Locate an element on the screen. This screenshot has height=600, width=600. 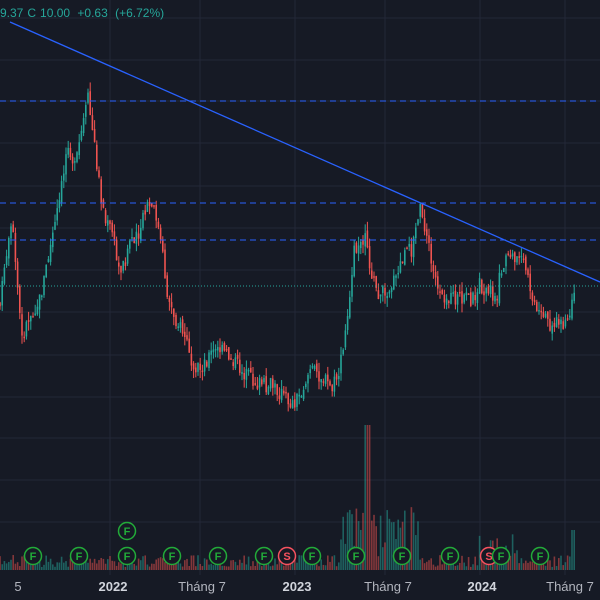
time-axis: 5 2022 Tháng 7 2023 Tháng 7 2024 Tháng 7 is located at coordinates (300, 587).